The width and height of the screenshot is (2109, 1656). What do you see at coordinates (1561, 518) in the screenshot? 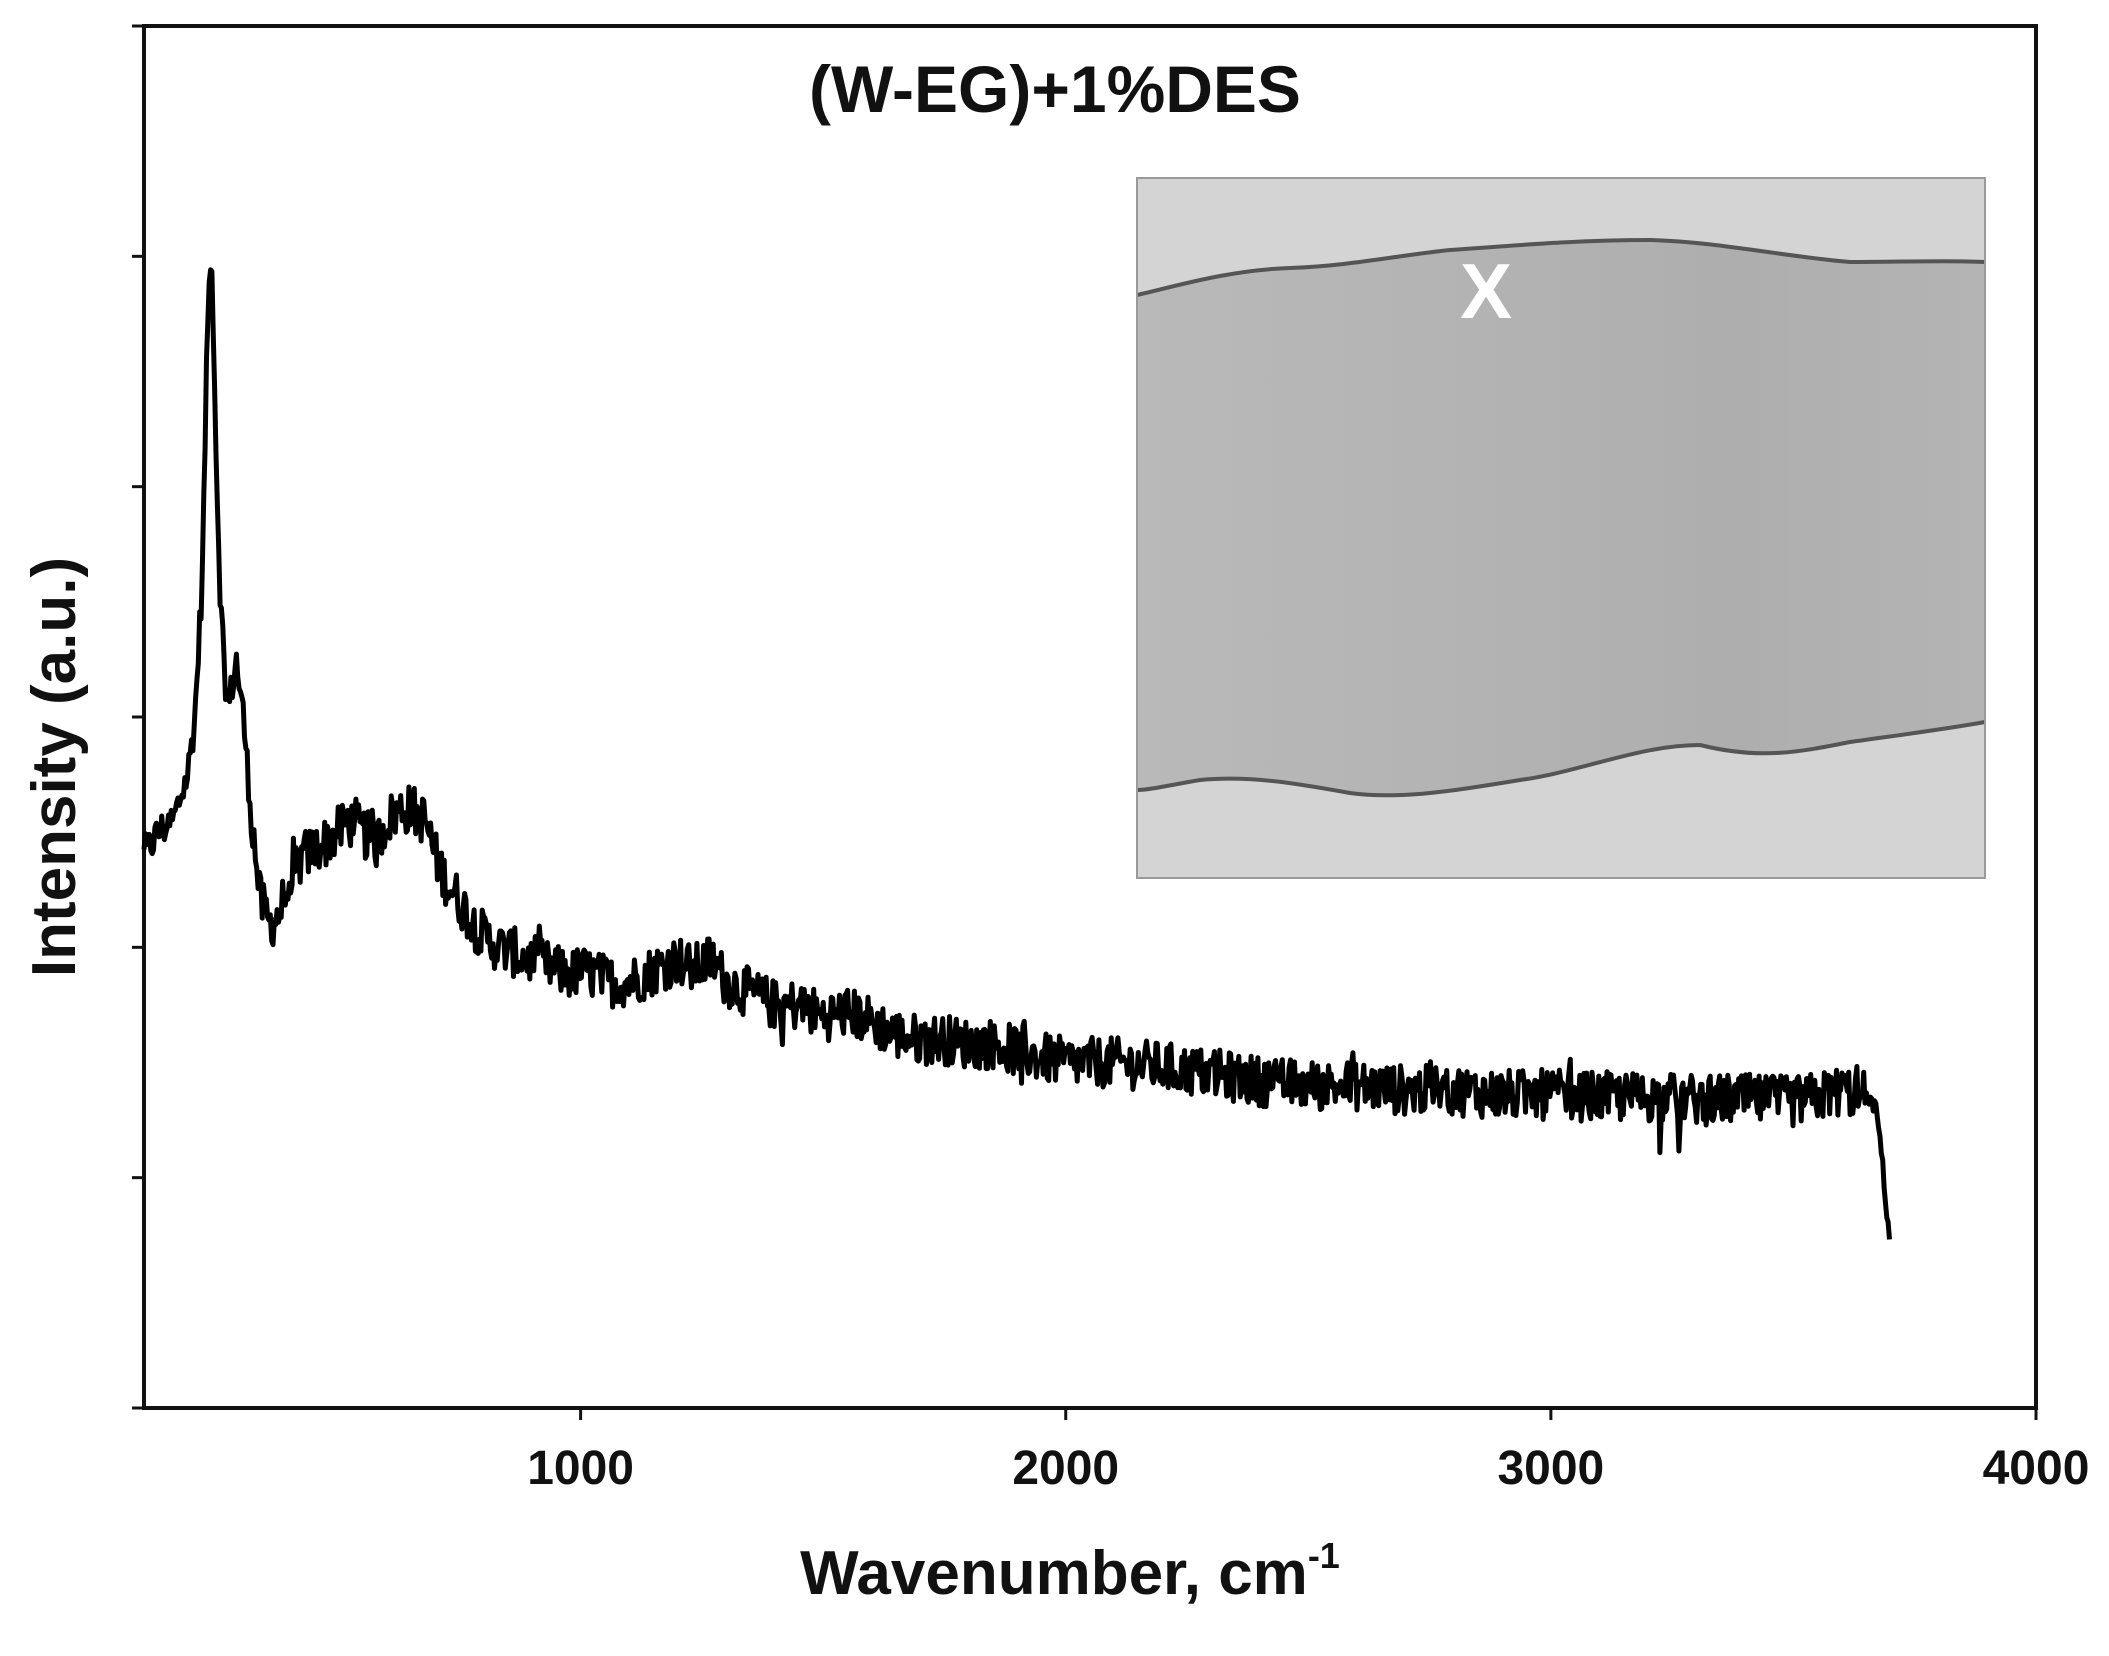
I see `inset-coating-layer` at bounding box center [1561, 518].